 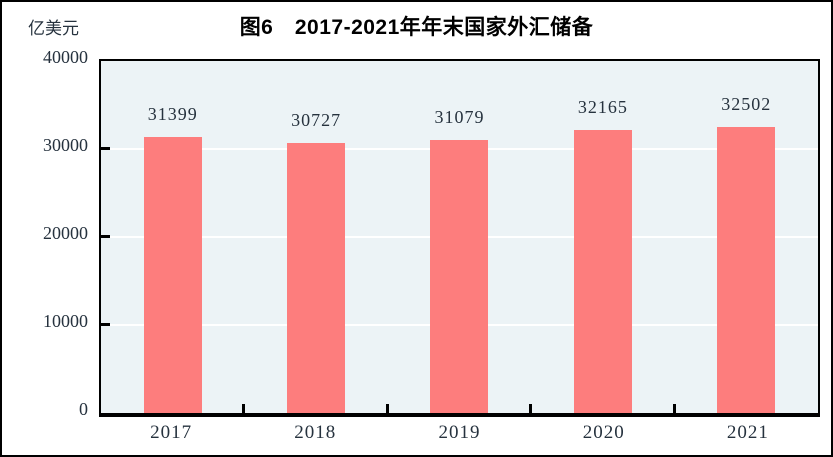 What do you see at coordinates (172, 114) in the screenshot?
I see `bar-value-label: 31399` at bounding box center [172, 114].